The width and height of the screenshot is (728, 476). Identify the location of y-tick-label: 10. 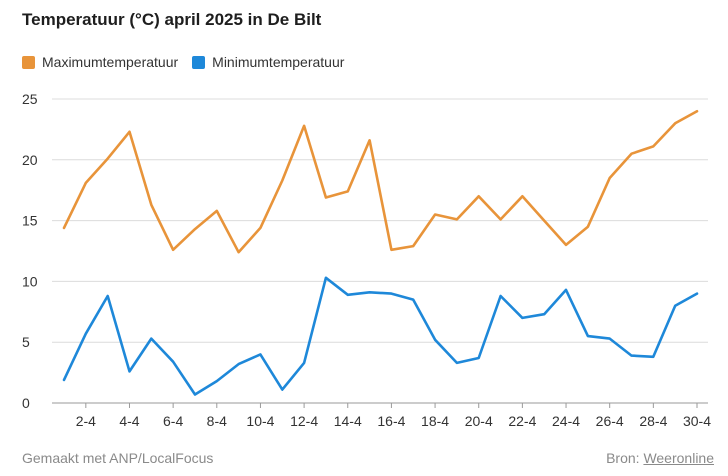
(30, 281).